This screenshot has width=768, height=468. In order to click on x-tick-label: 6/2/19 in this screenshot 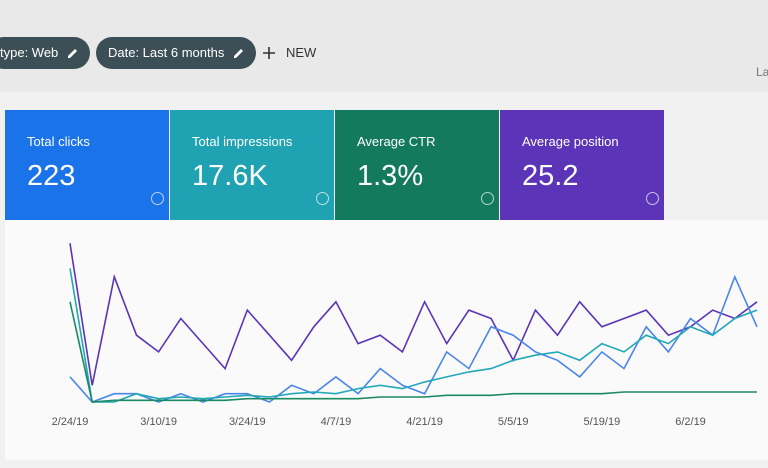, I will do `click(690, 422)`.